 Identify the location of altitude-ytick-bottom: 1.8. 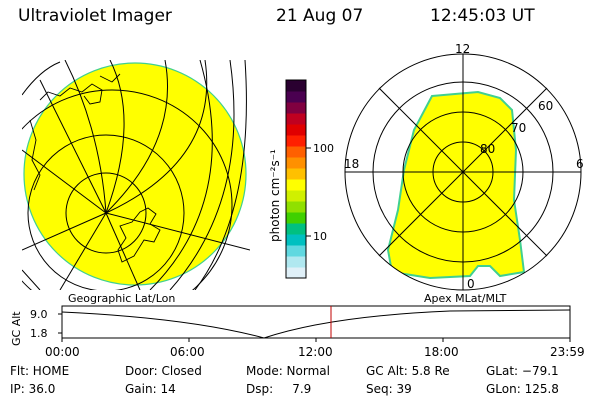
(39, 333).